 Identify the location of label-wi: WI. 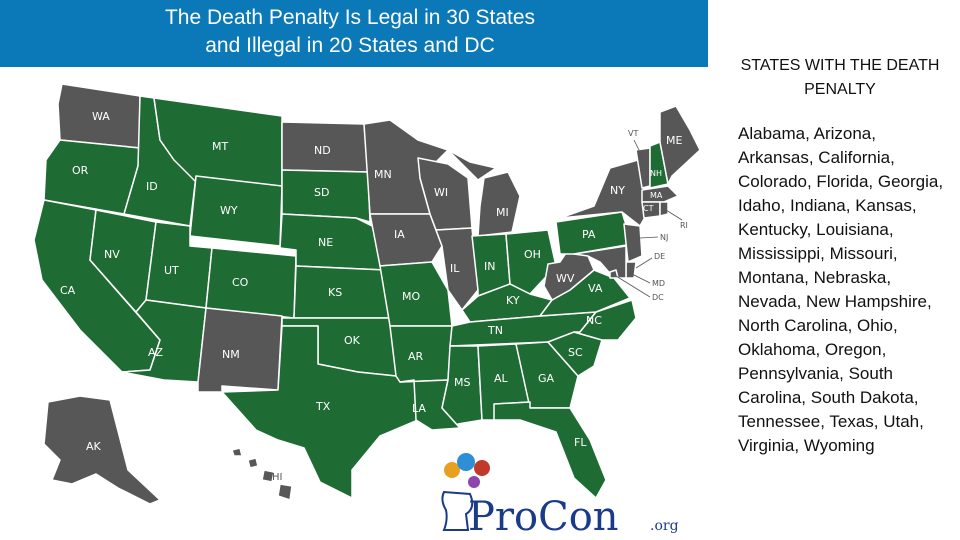
(441, 192).